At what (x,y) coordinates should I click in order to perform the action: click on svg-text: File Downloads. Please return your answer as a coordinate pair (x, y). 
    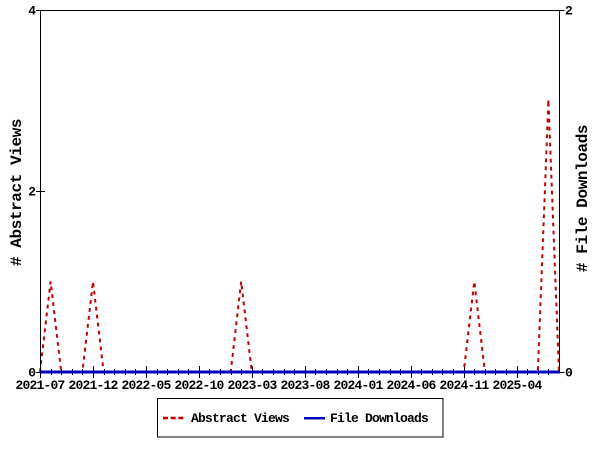
    Looking at the image, I should click on (379, 418).